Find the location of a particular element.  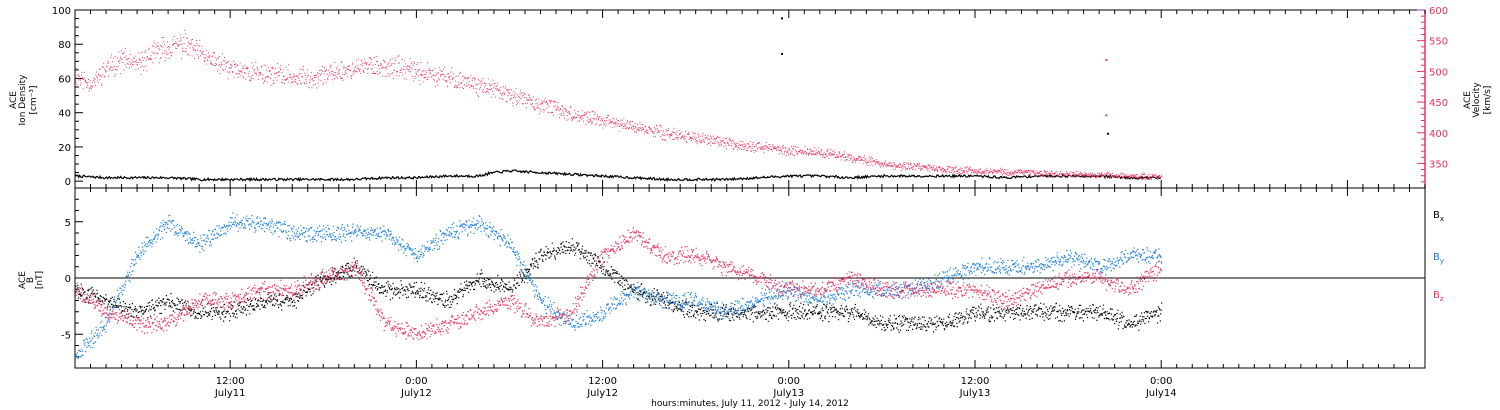

top-right-tick-label: 350 is located at coordinates (1438, 164).